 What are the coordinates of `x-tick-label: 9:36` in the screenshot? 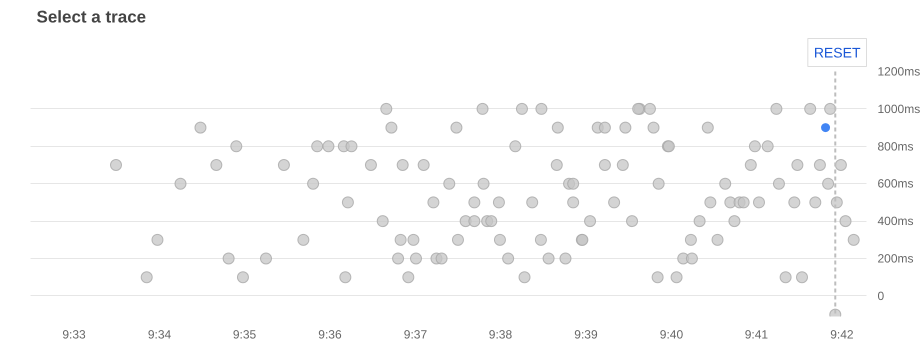 It's located at (330, 335).